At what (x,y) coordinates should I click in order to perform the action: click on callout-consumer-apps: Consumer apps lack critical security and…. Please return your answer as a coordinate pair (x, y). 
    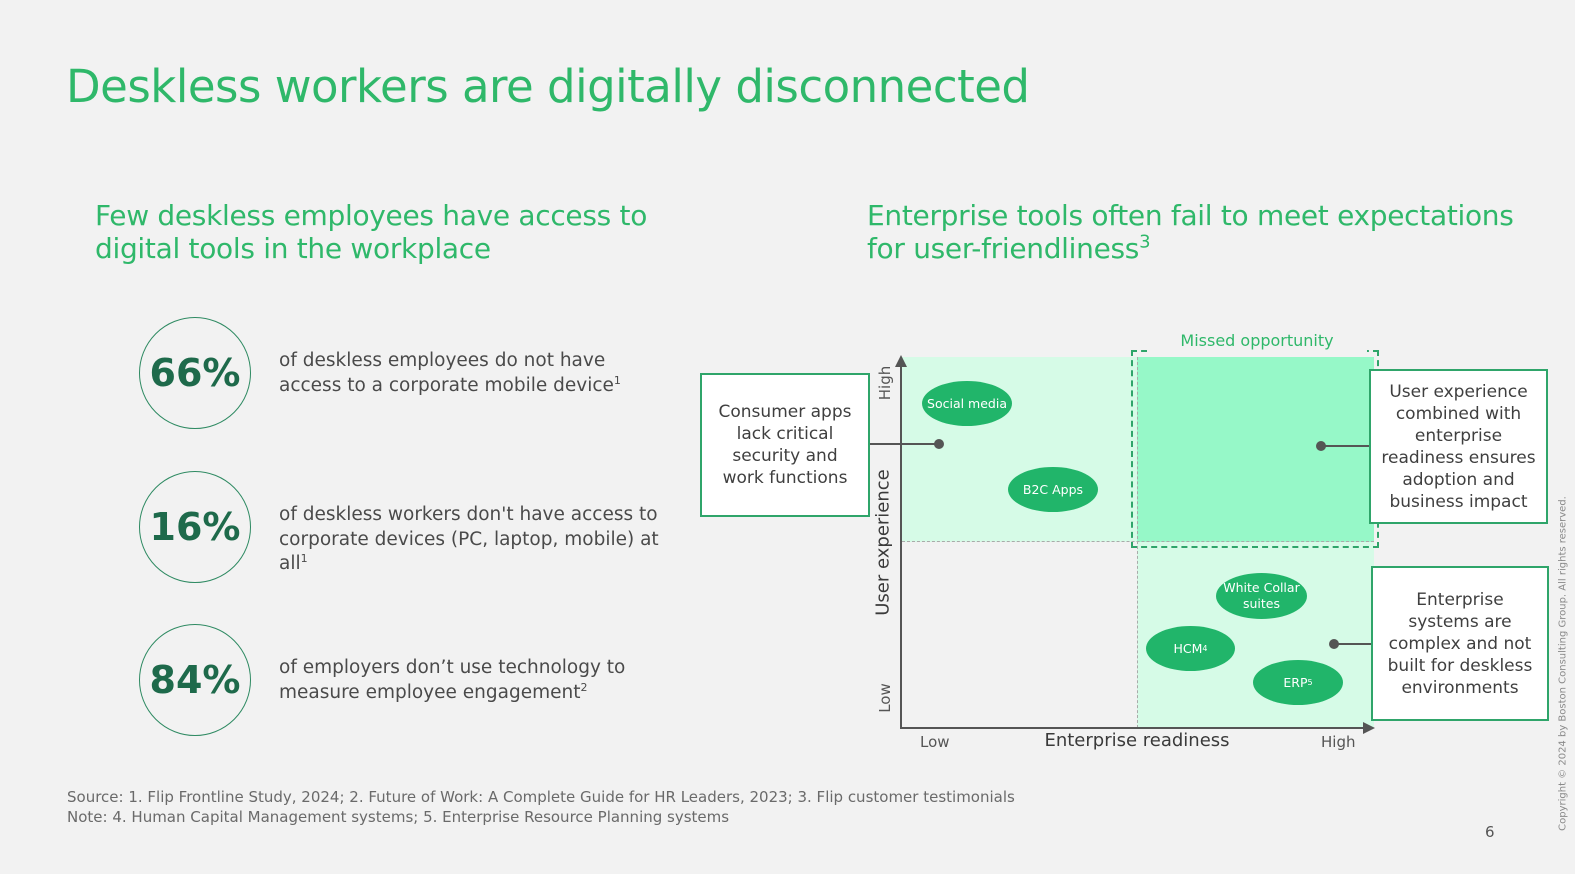
    Looking at the image, I should click on (785, 445).